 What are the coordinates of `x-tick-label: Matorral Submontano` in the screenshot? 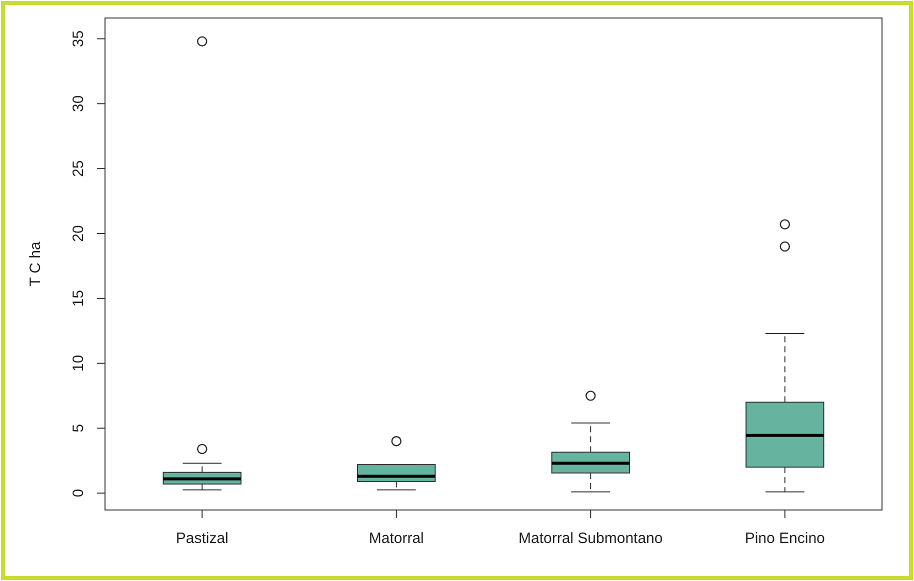 It's located at (590, 538).